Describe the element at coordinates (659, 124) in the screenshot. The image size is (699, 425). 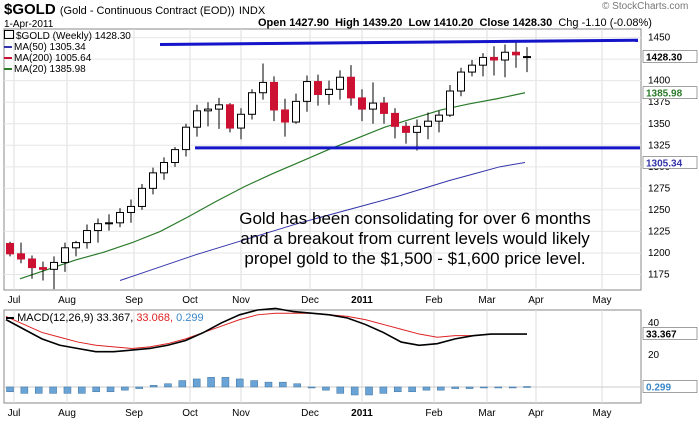
I see `price-y-tick-label: 1350` at that location.